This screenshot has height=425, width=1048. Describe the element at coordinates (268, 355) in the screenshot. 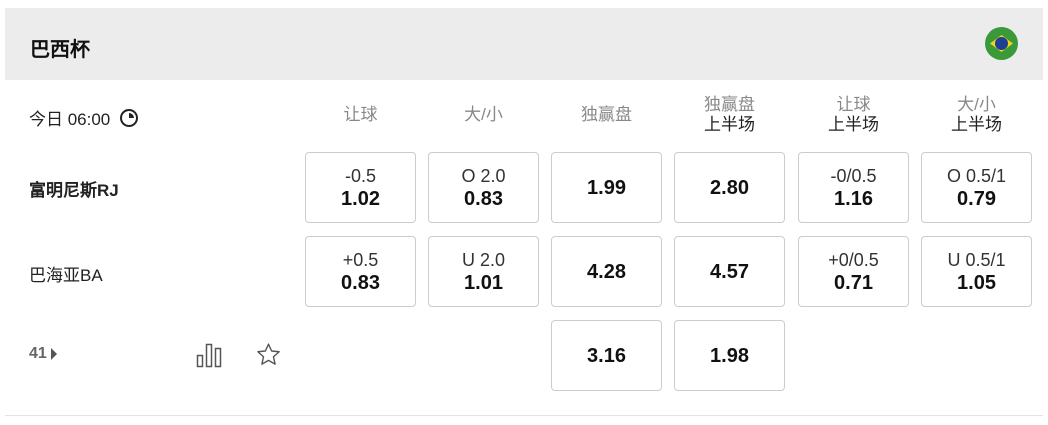

I see `favorite-star-icon` at that location.